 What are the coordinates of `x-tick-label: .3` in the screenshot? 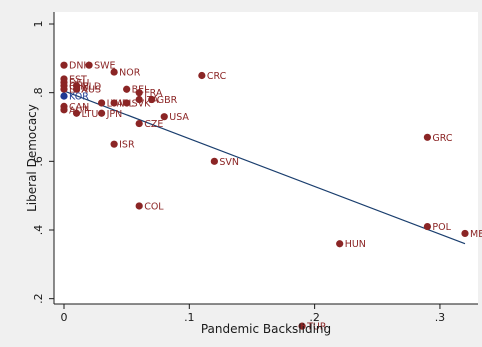 It's located at (440, 317).